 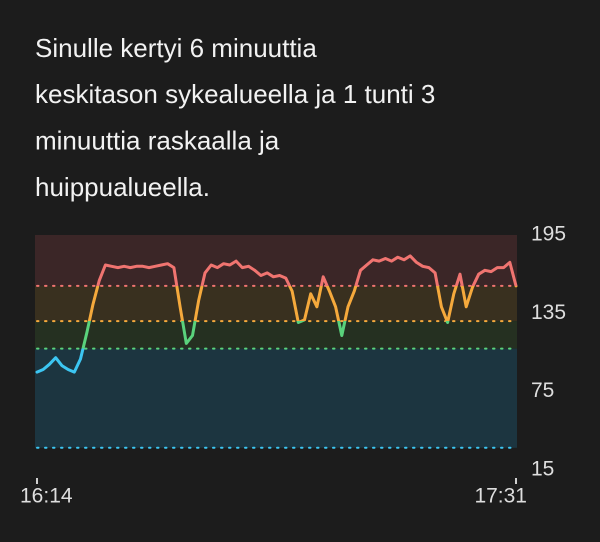 What do you see at coordinates (157, 140) in the screenshot?
I see `title-line: minuuttia raskaalla ja` at bounding box center [157, 140].